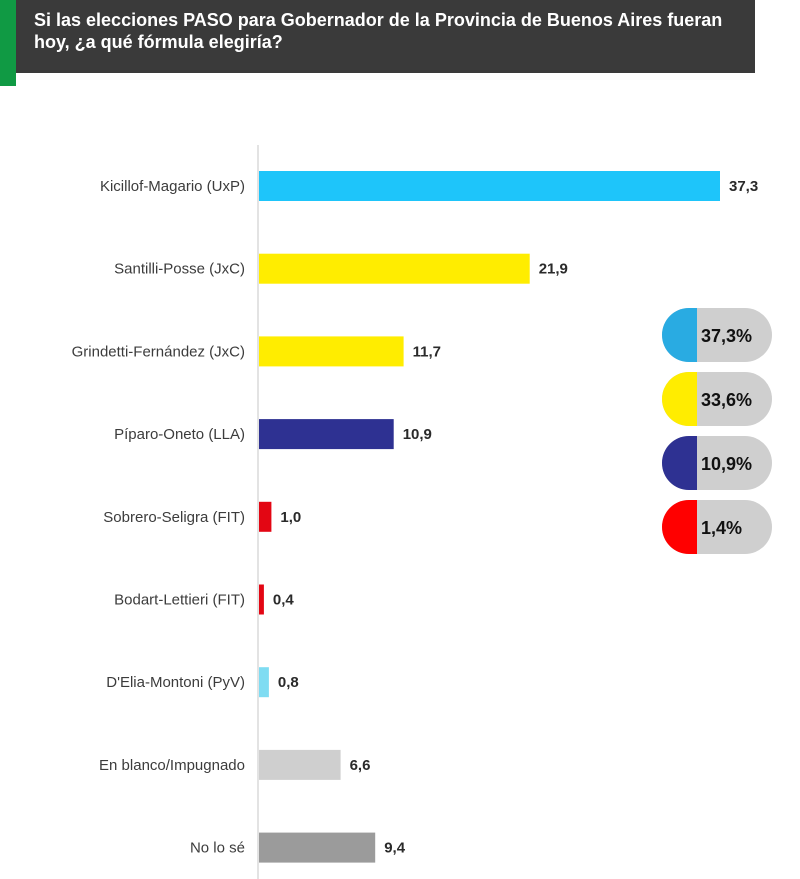 This screenshot has height=879, width=800. I want to click on accent-strip, so click(8, 43).